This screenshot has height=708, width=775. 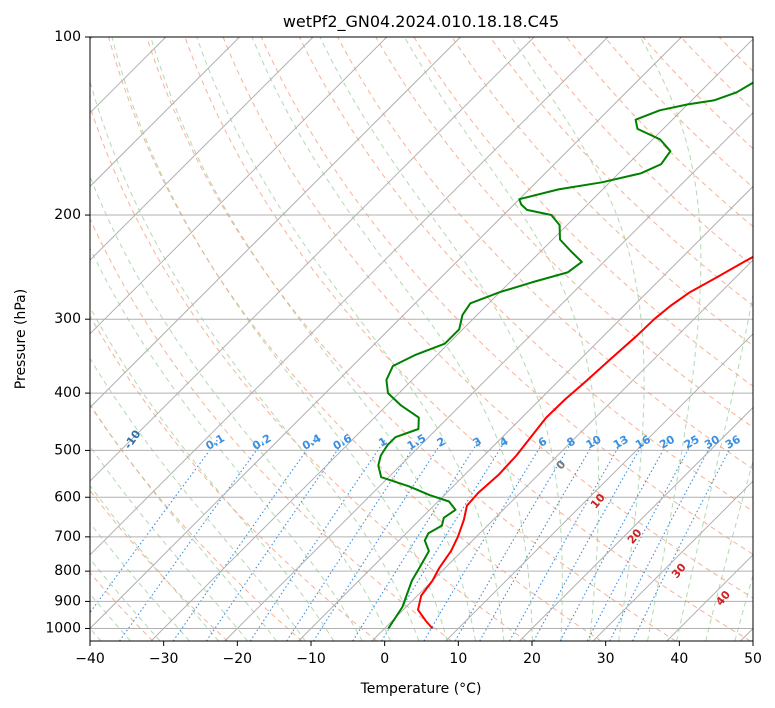 I want to click on x-tick-label: 0, so click(x=384, y=659).